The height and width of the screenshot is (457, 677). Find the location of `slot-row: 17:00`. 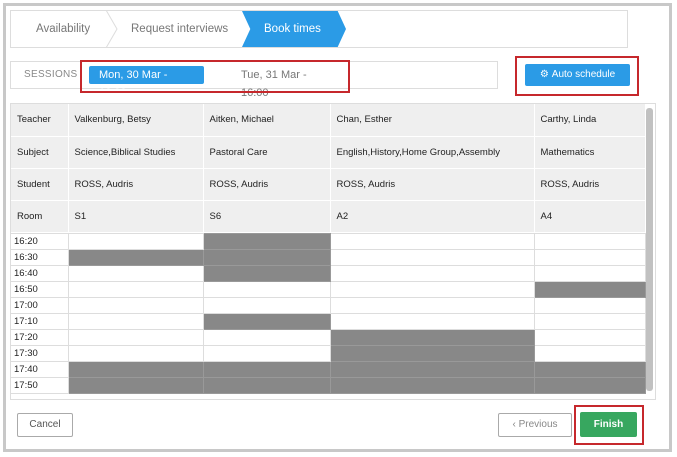

slot-row: 17:00 is located at coordinates (328, 305).